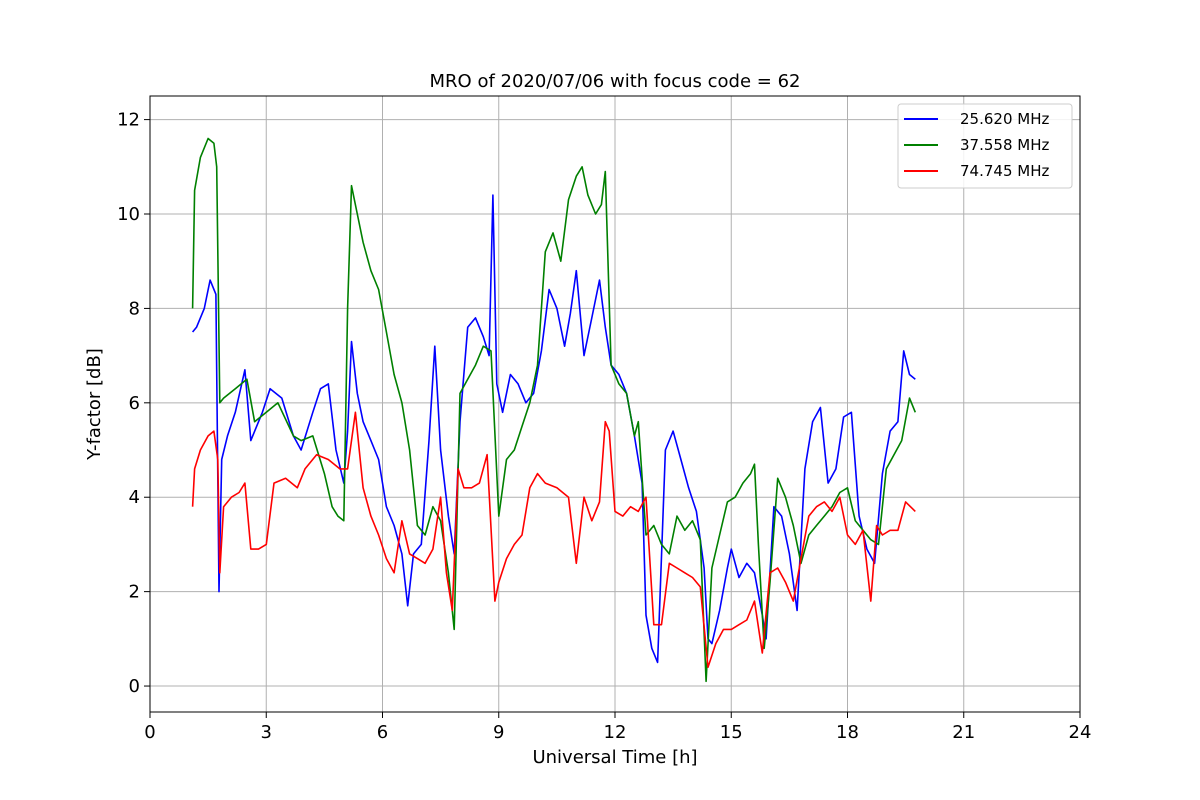 The image size is (1200, 800). I want to click on legend: 25.620 MHz 37.558 MHz 74.745 MHz, so click(985, 146).